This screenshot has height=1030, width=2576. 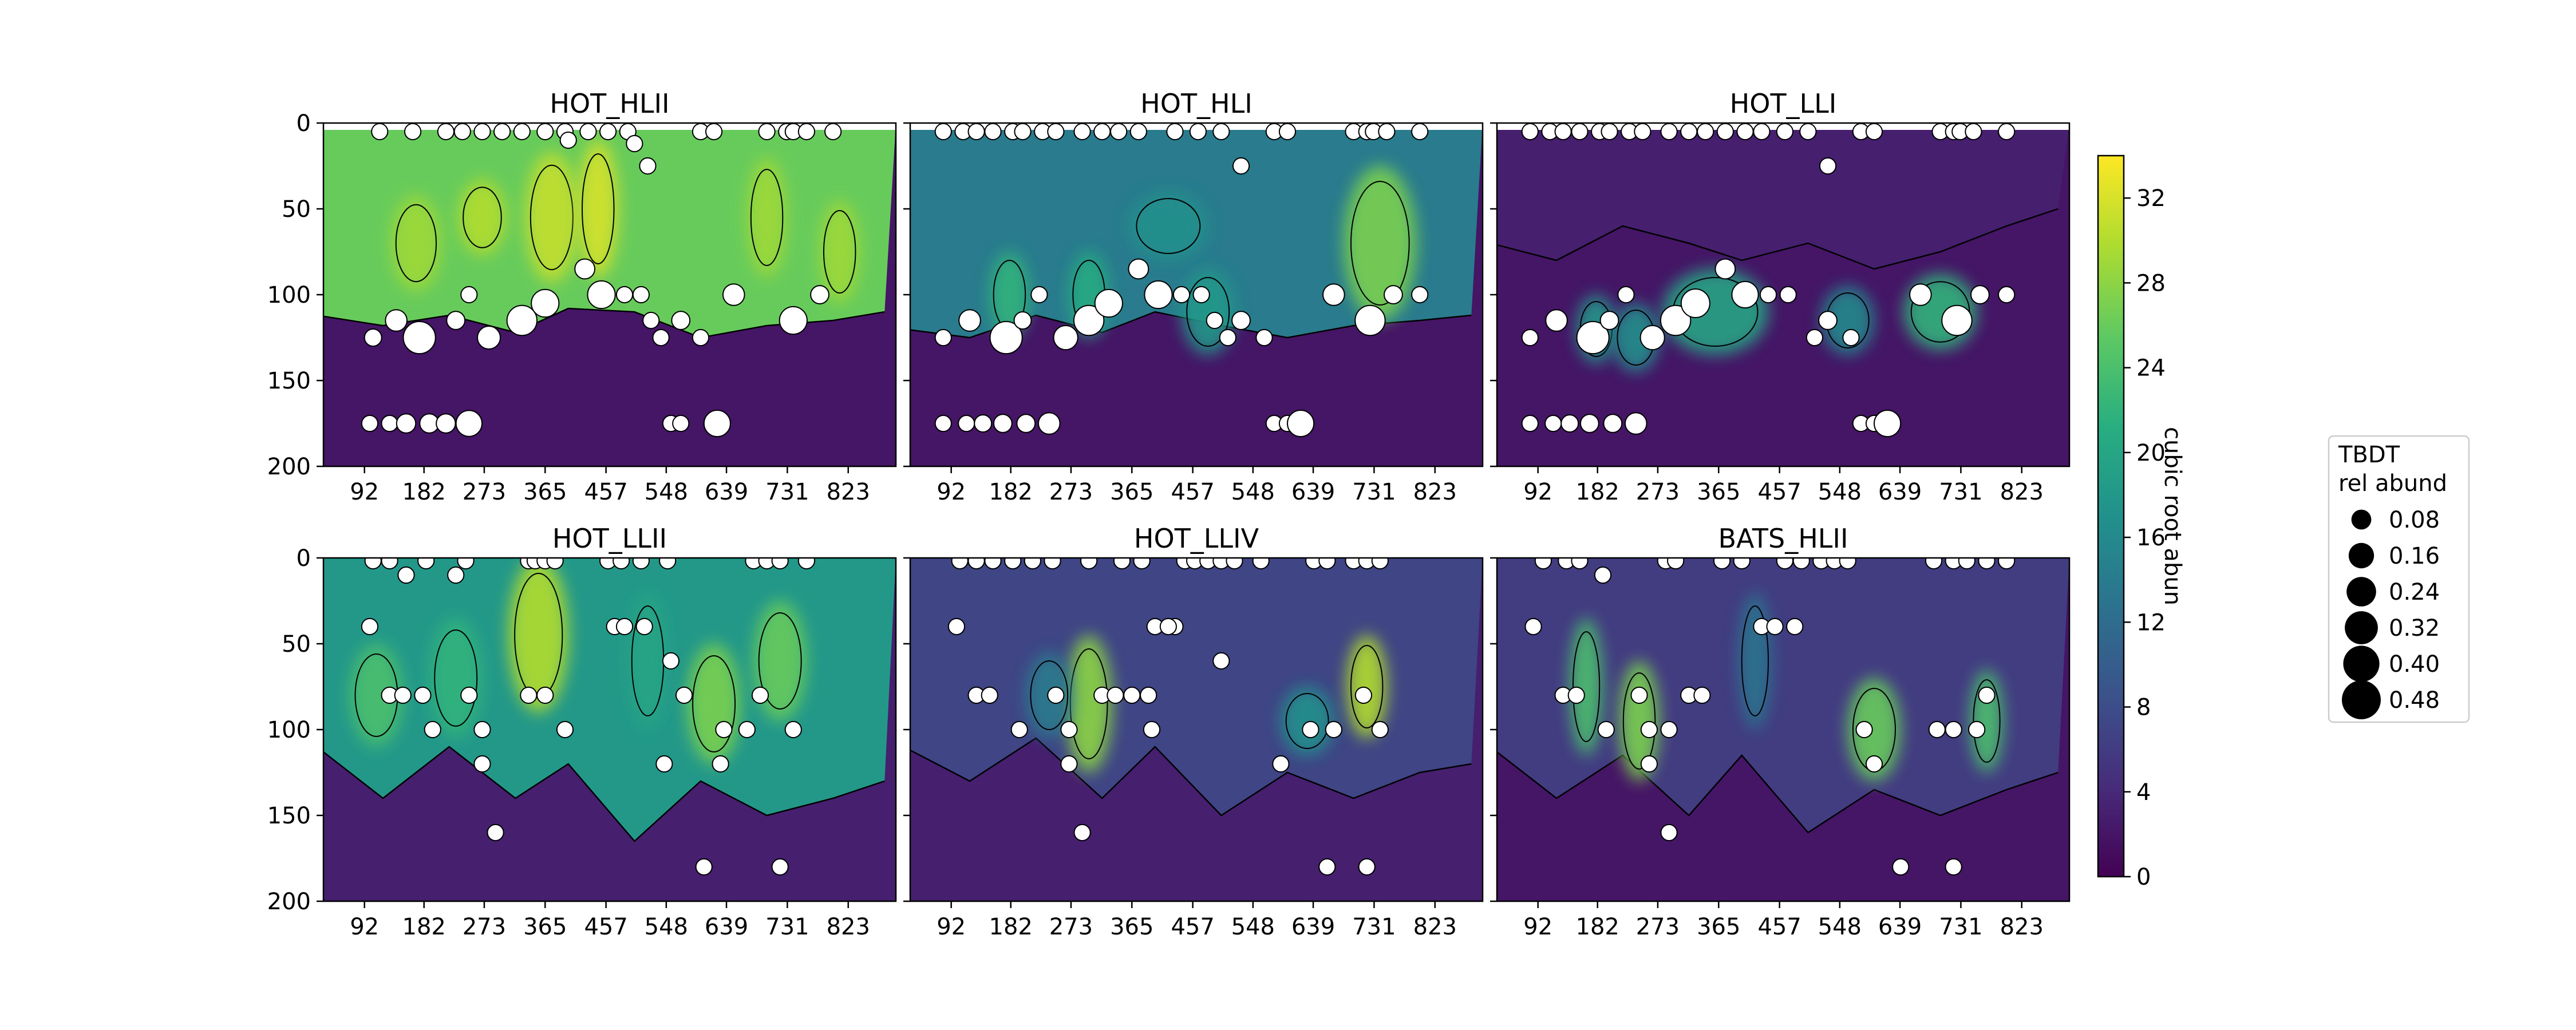 What do you see at coordinates (2369, 455) in the screenshot?
I see `legend-title: TBDT` at bounding box center [2369, 455].